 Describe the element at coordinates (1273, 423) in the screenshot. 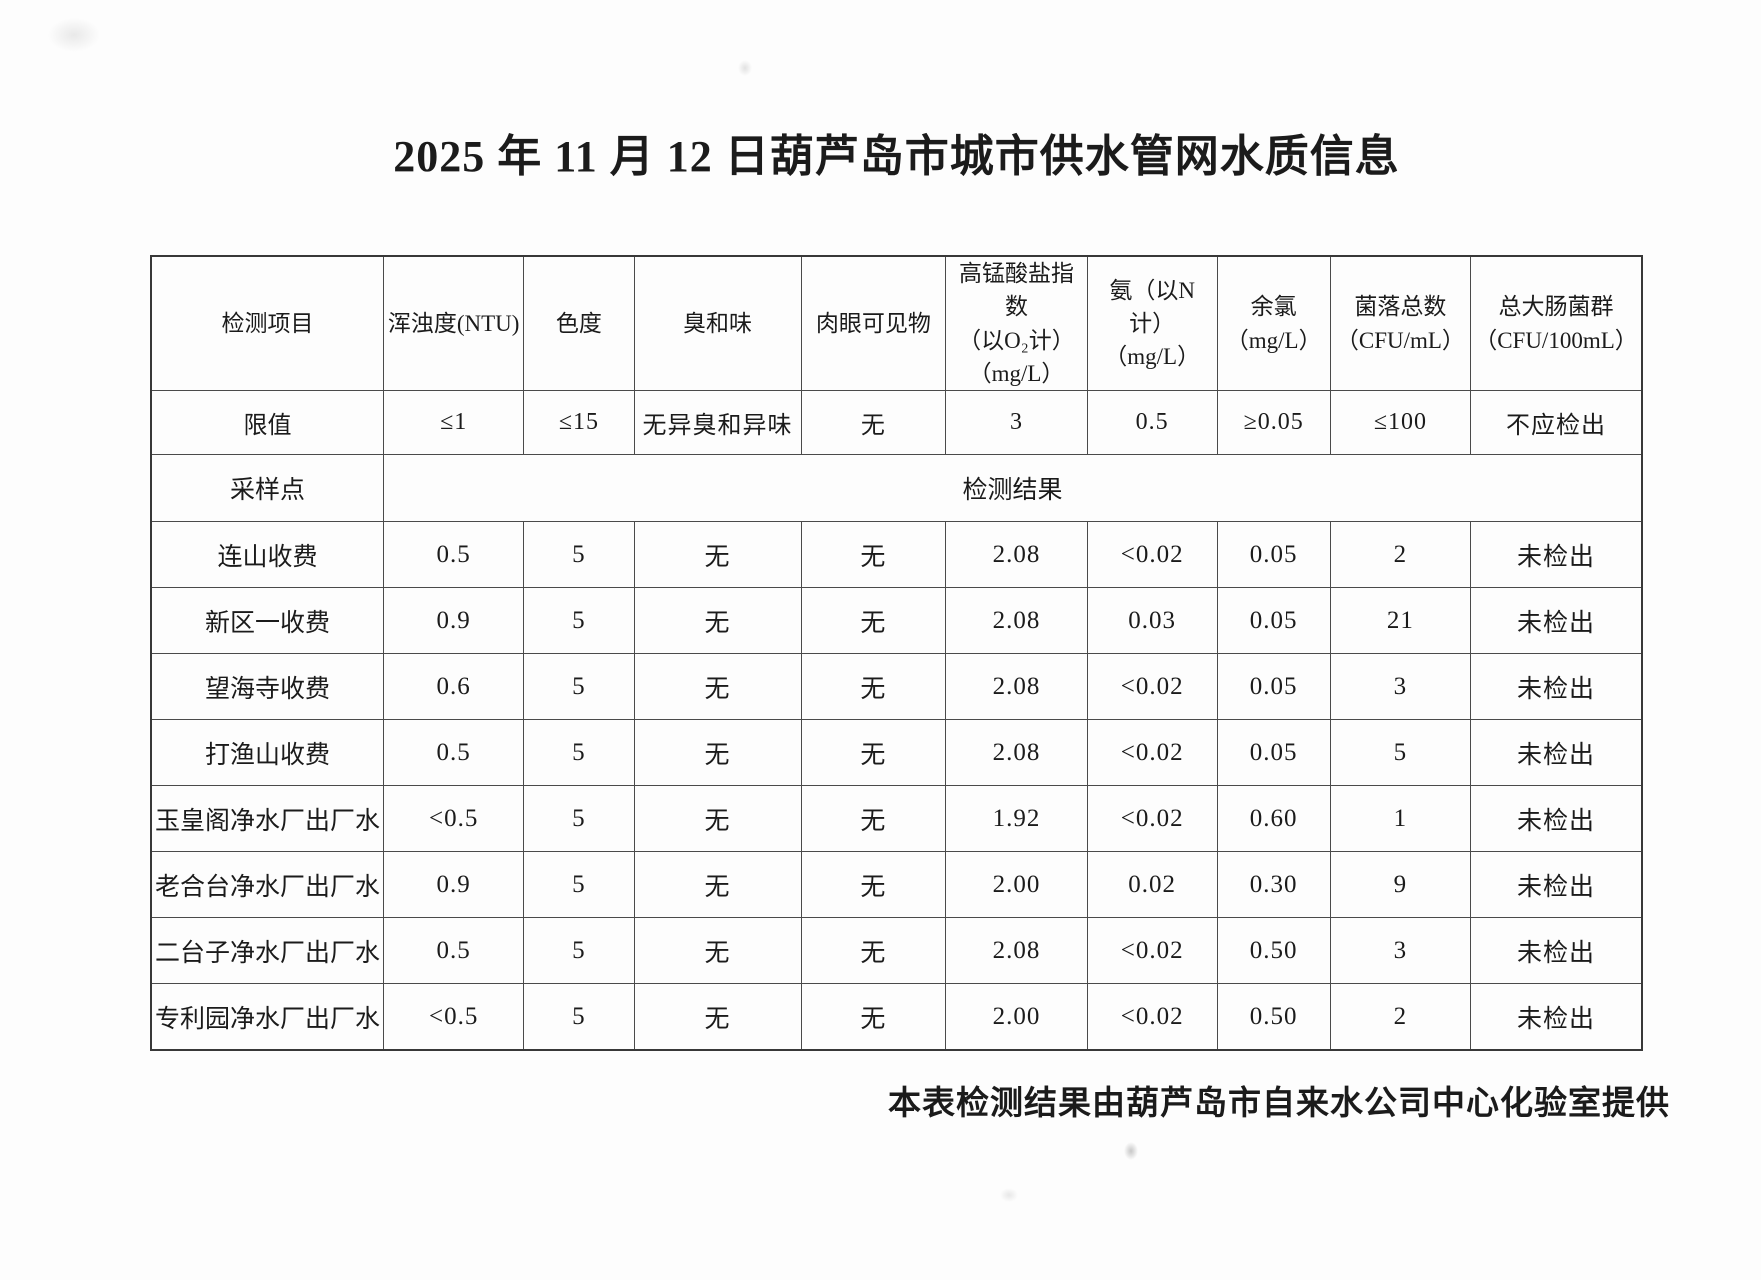

I see `limit-value-cell: ≥0.05` at that location.